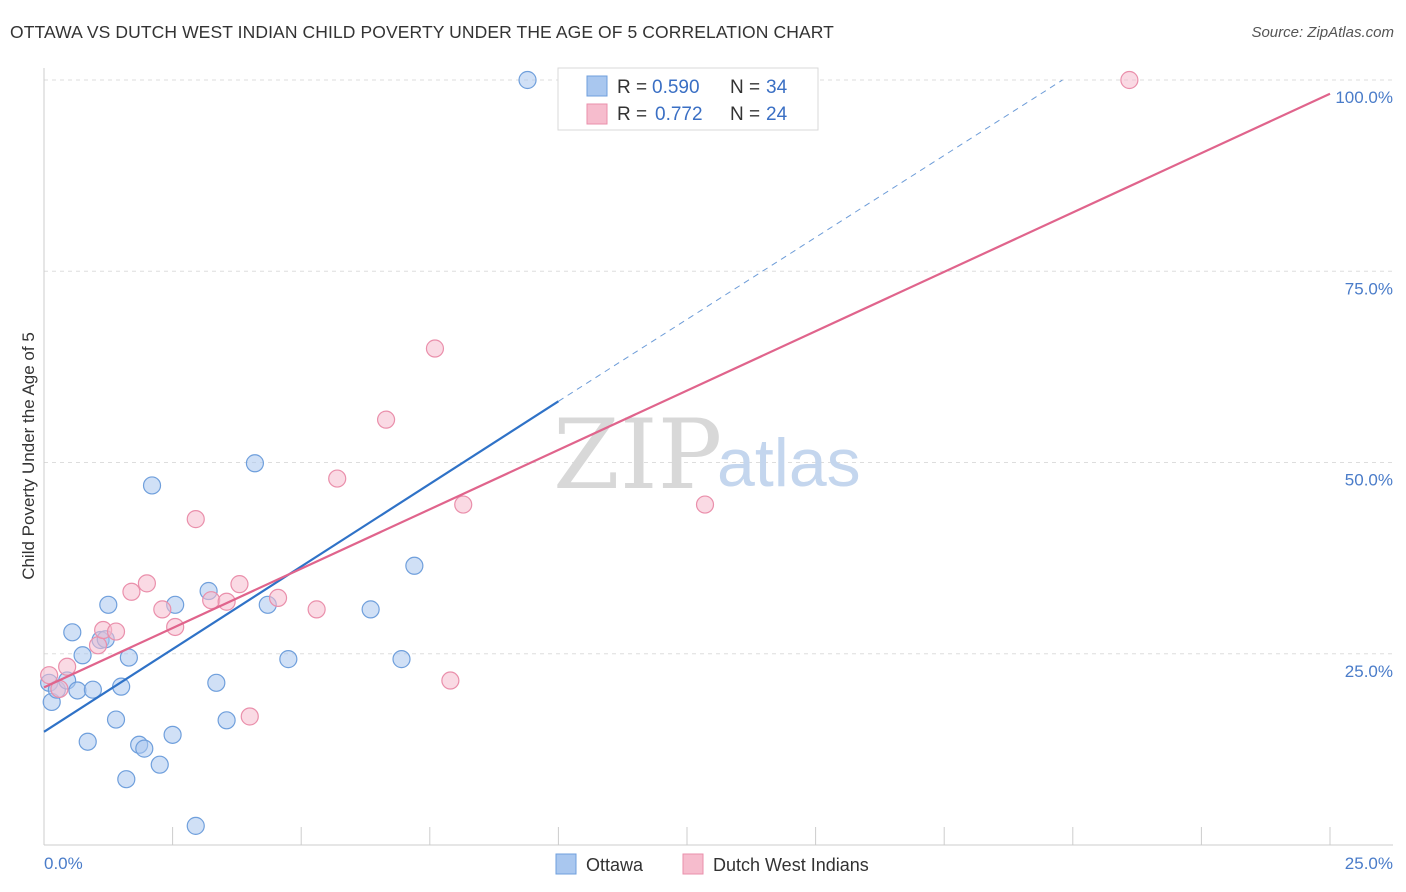 This screenshot has height=892, width=1406. What do you see at coordinates (676, 87) in the screenshot?
I see `legend-r-value-ottawa: 0.590` at bounding box center [676, 87].